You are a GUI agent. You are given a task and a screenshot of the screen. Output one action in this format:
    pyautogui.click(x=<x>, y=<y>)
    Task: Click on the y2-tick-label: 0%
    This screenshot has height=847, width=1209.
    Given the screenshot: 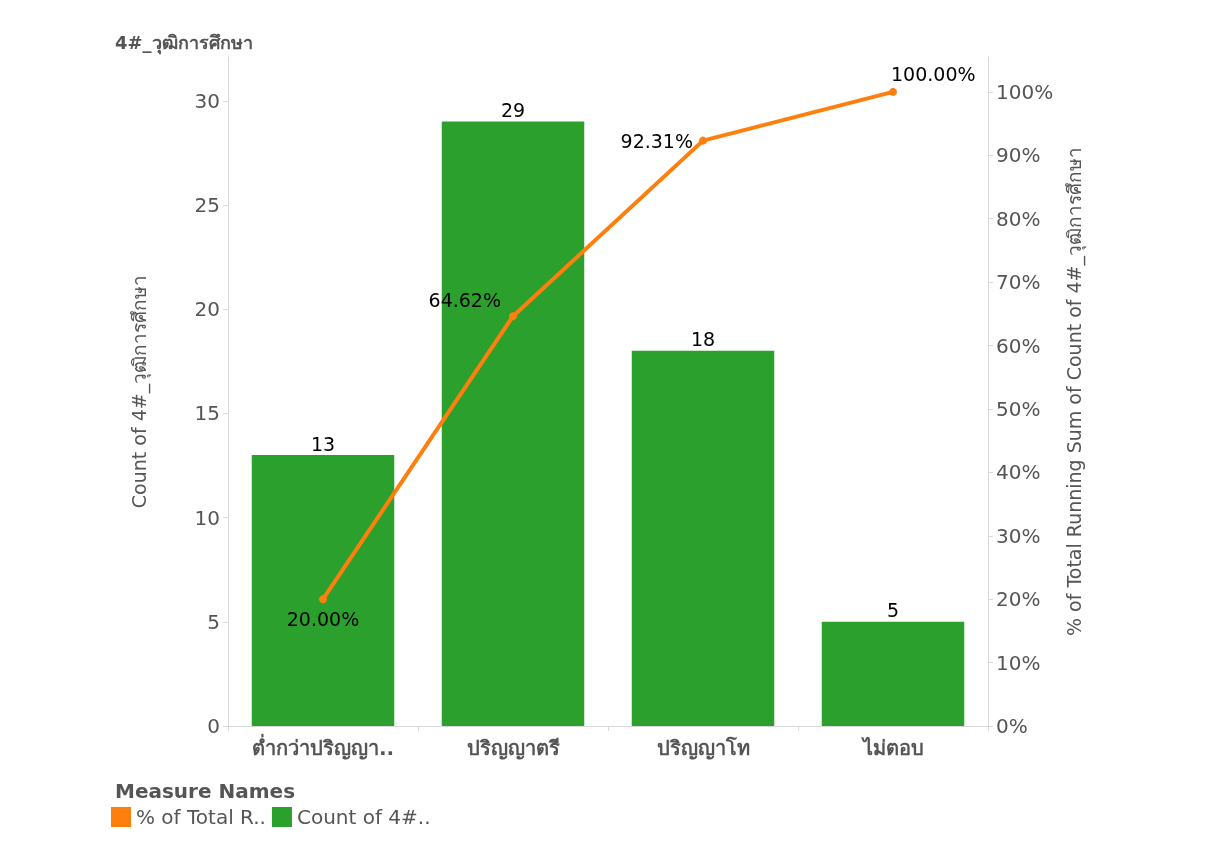 What is the action you would take?
    pyautogui.click(x=1012, y=726)
    